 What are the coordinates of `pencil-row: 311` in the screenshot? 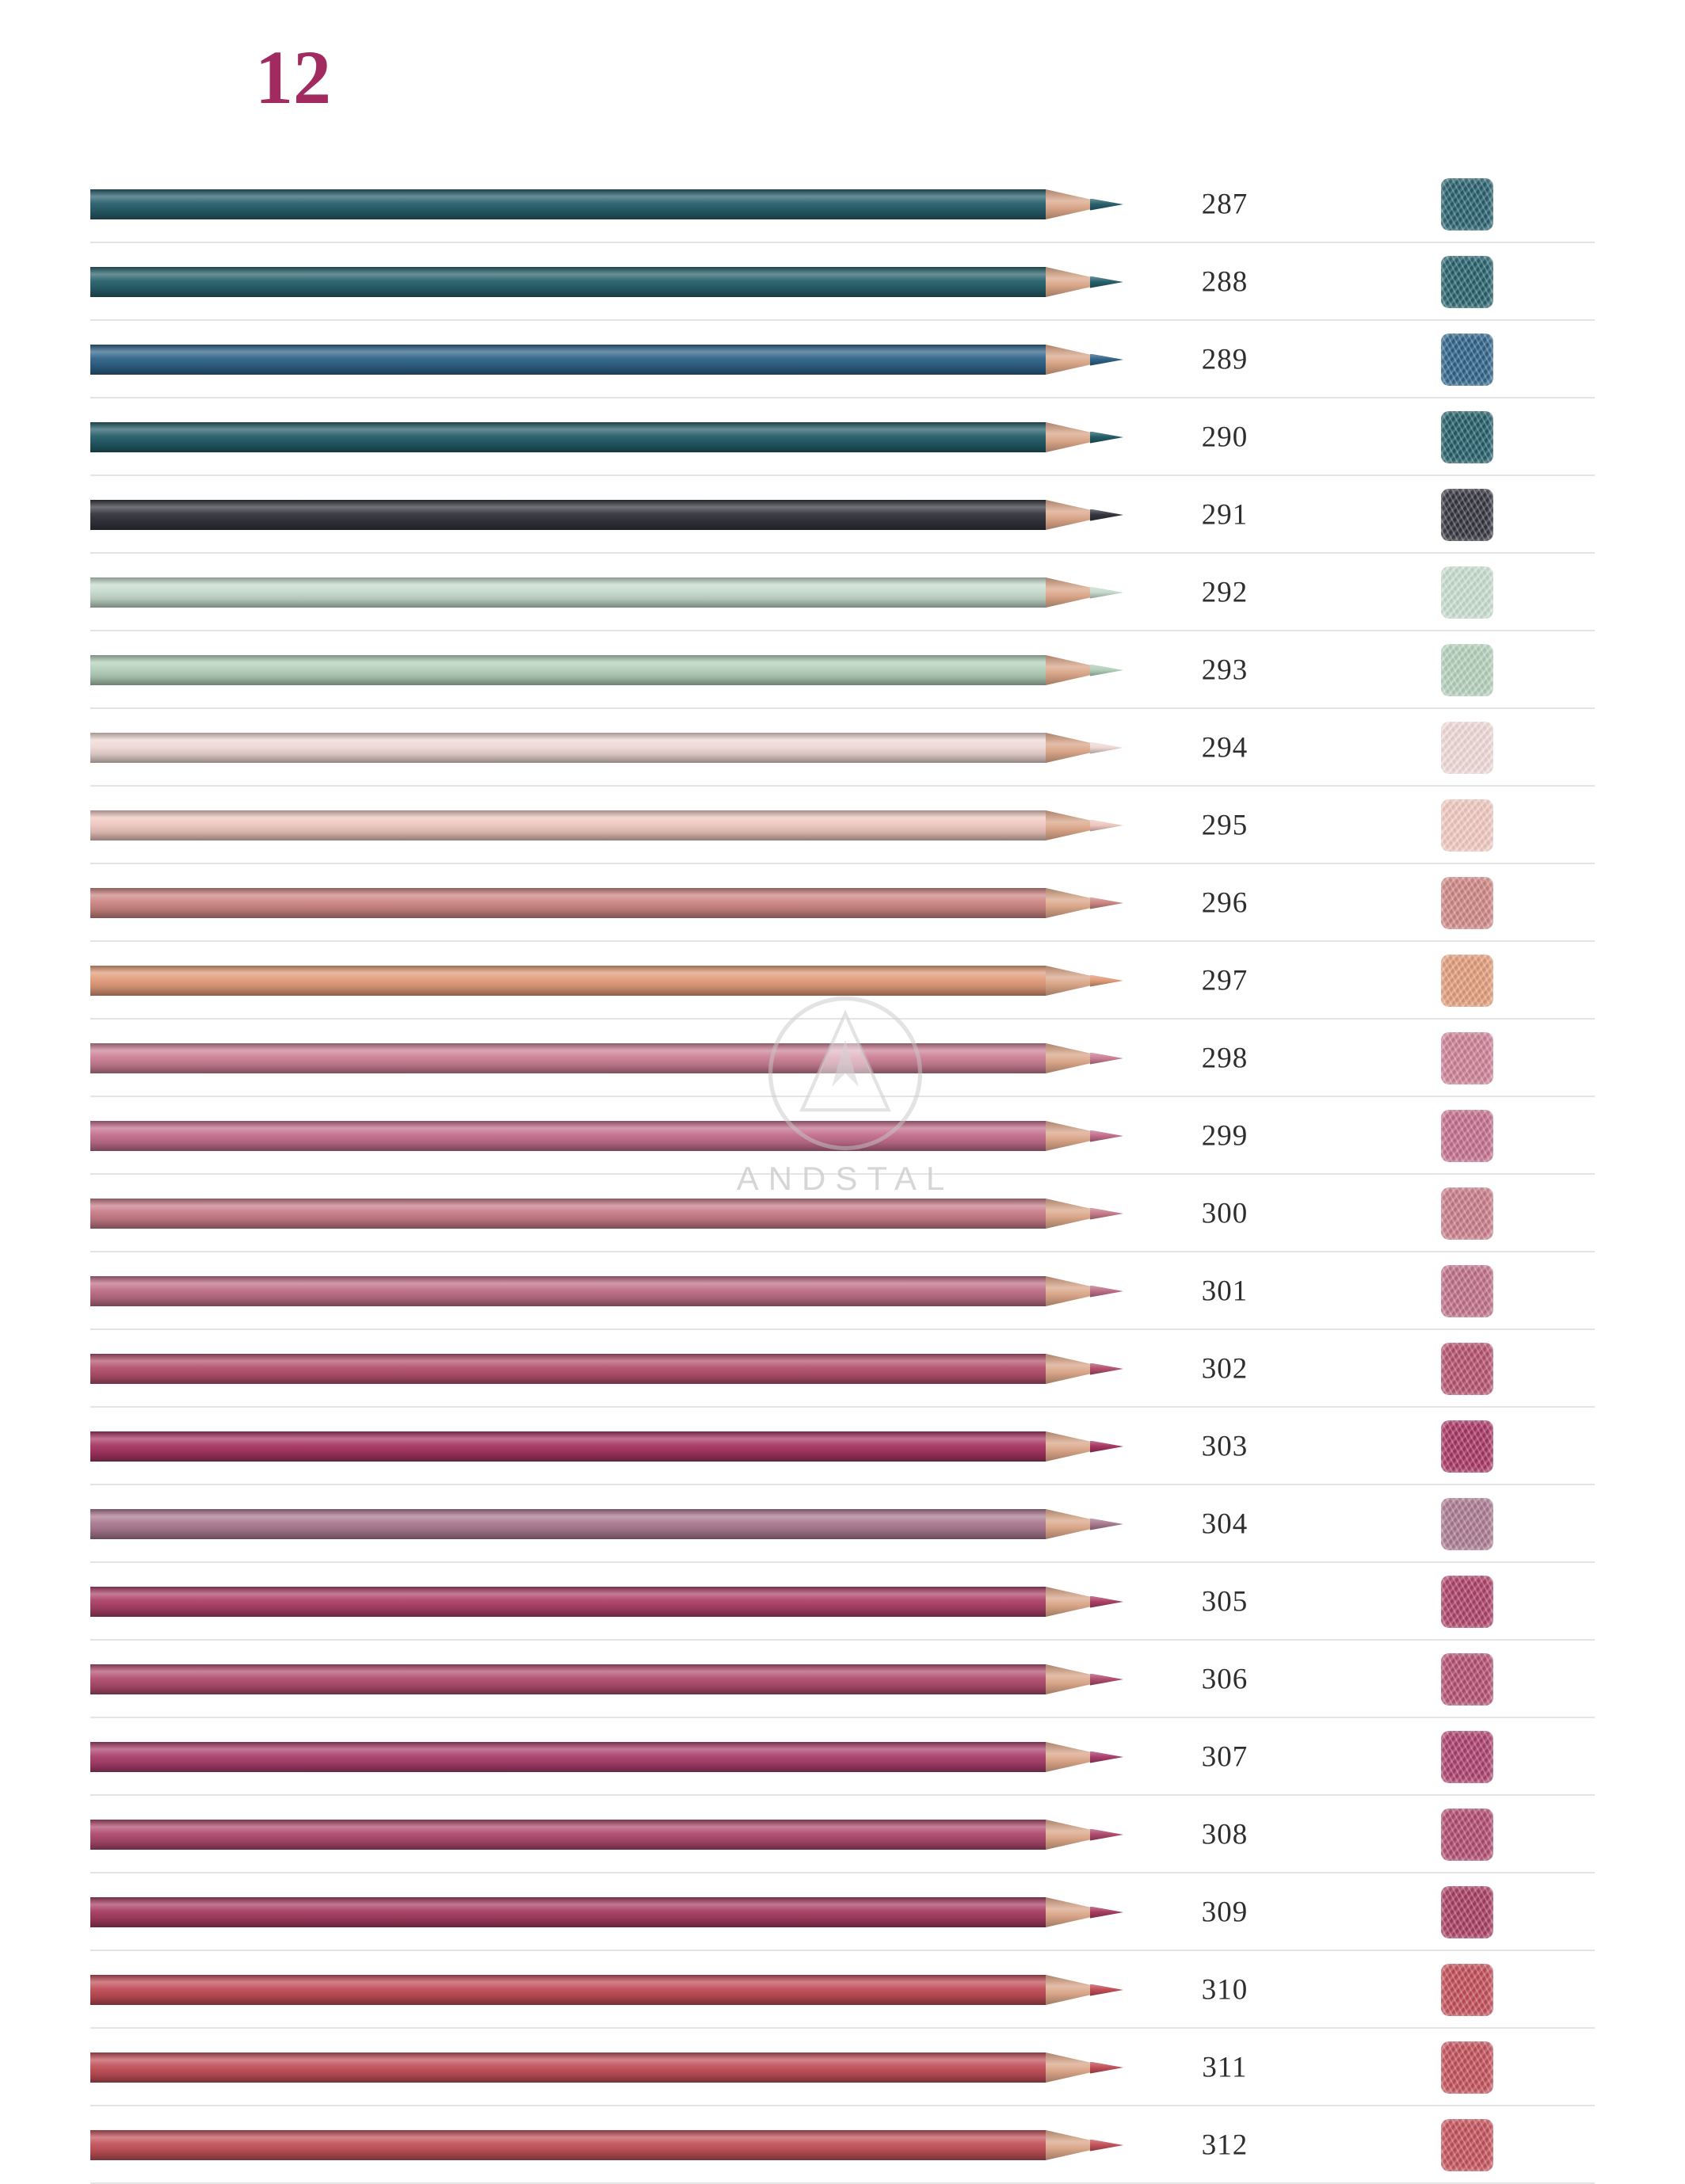 It's located at (842, 2067).